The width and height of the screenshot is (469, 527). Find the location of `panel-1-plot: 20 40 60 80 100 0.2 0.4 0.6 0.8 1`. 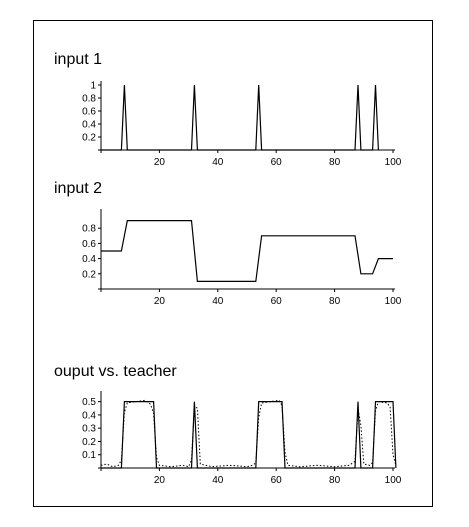

panel-1-plot: 20 40 60 80 100 0.2 0.4 0.6 0.8 1 is located at coordinates (242, 125).